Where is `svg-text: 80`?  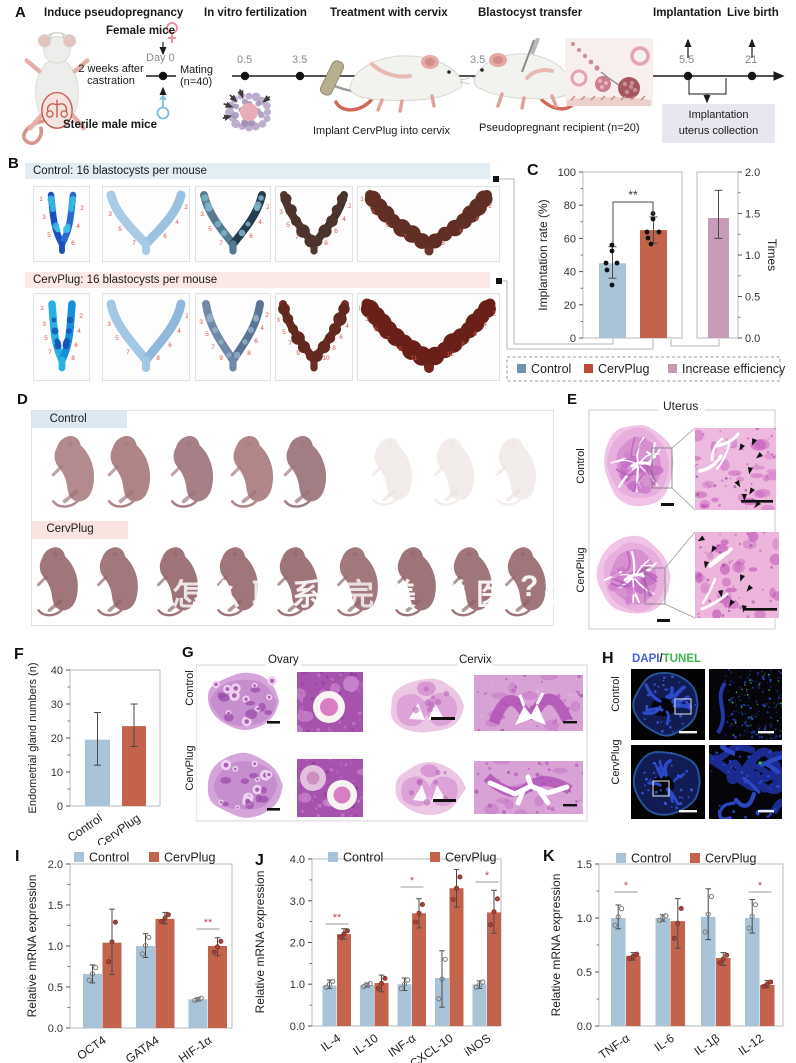
svg-text: 80 is located at coordinates (570, 206).